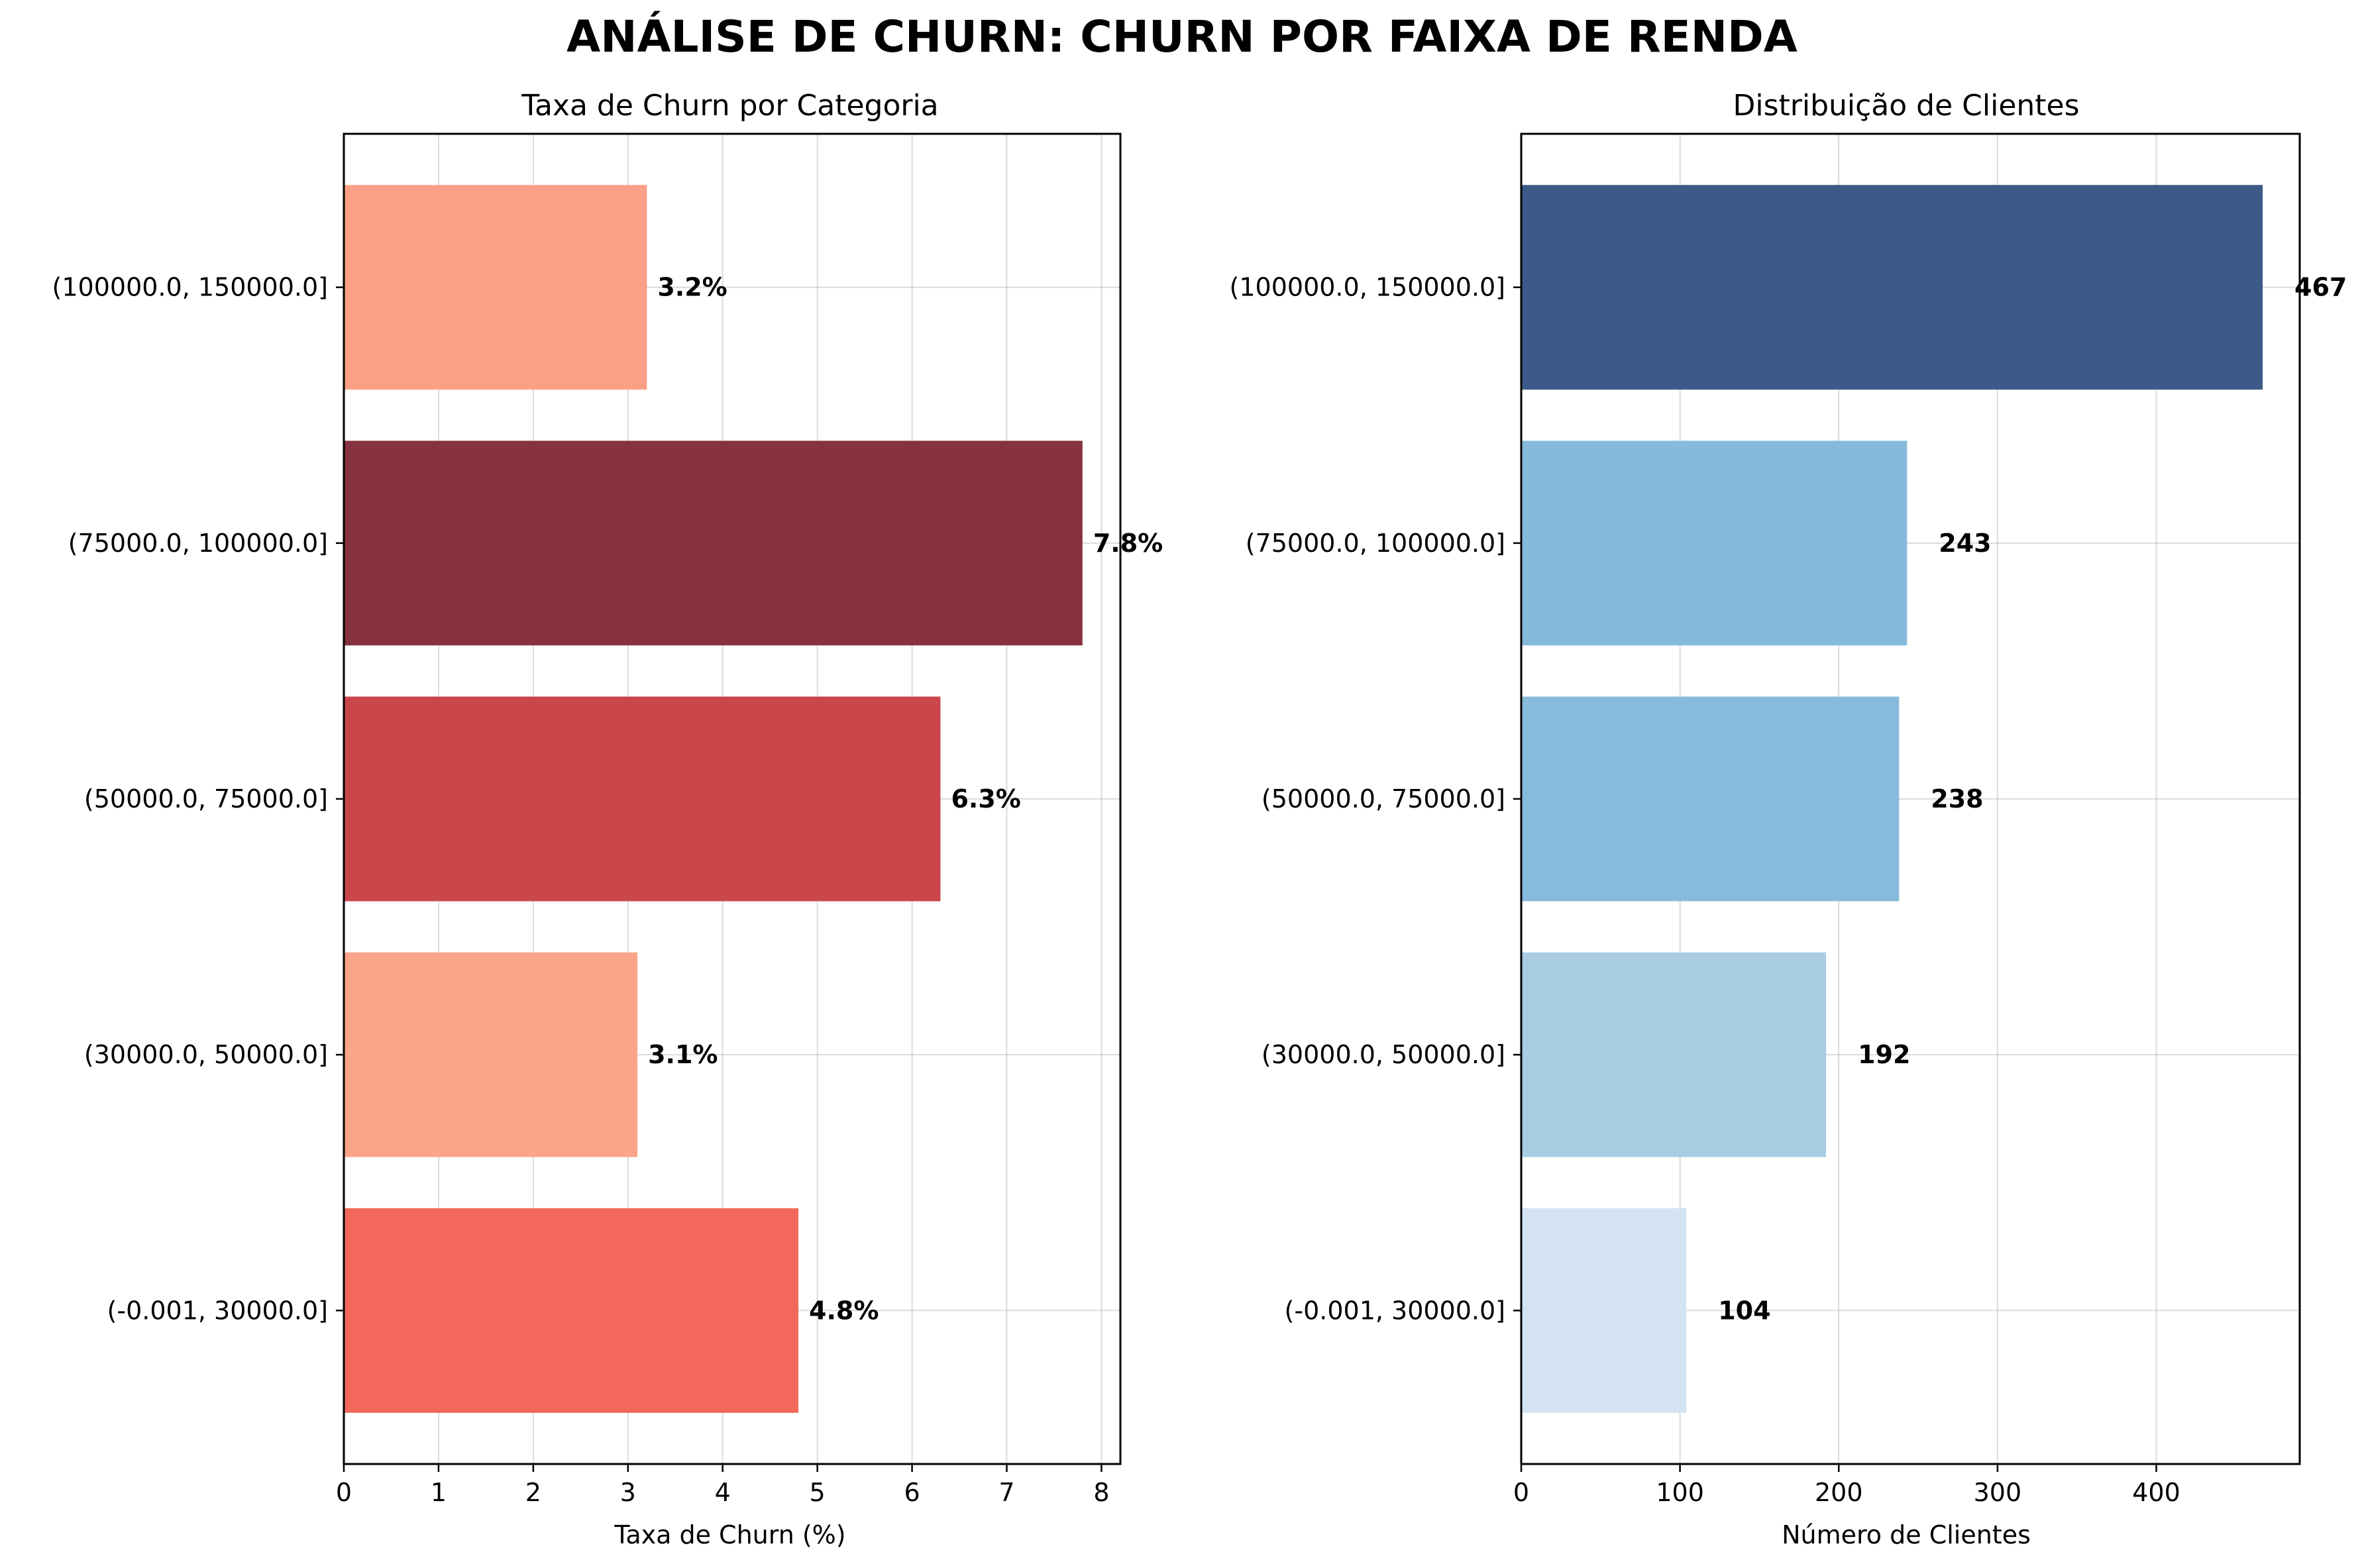 The height and width of the screenshot is (1568, 2364). I want to click on churn-rate-value-label-1: 3.1%, so click(683, 1054).